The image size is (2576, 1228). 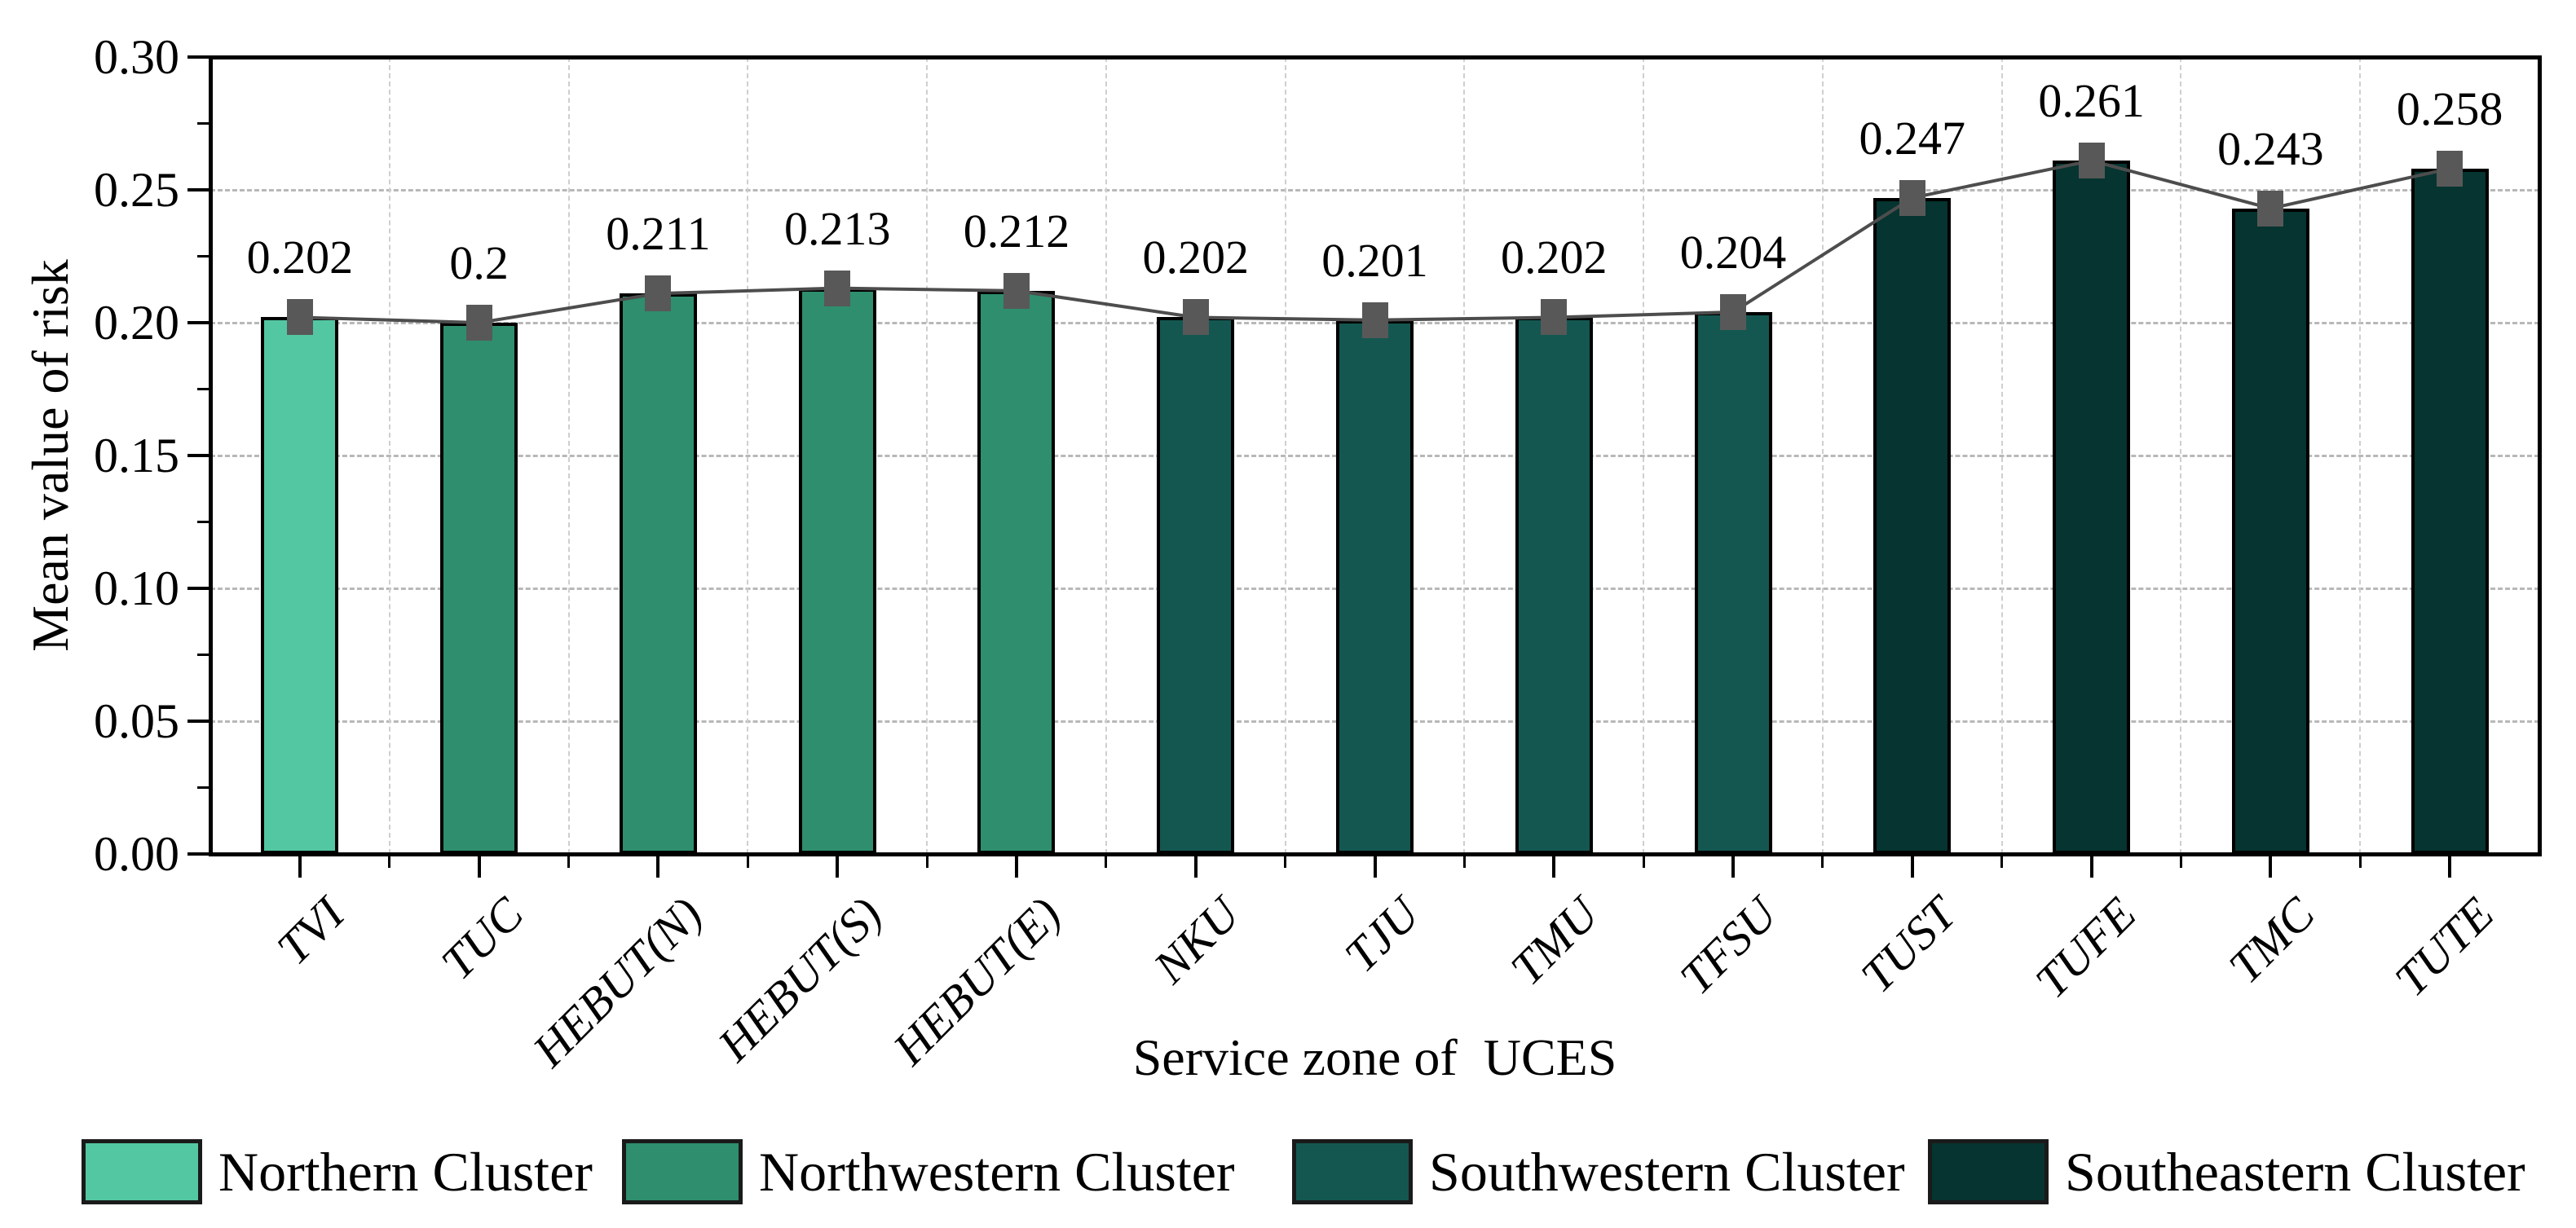 What do you see at coordinates (1733, 252) in the screenshot?
I see `value-label-TFSU: 0.204` at bounding box center [1733, 252].